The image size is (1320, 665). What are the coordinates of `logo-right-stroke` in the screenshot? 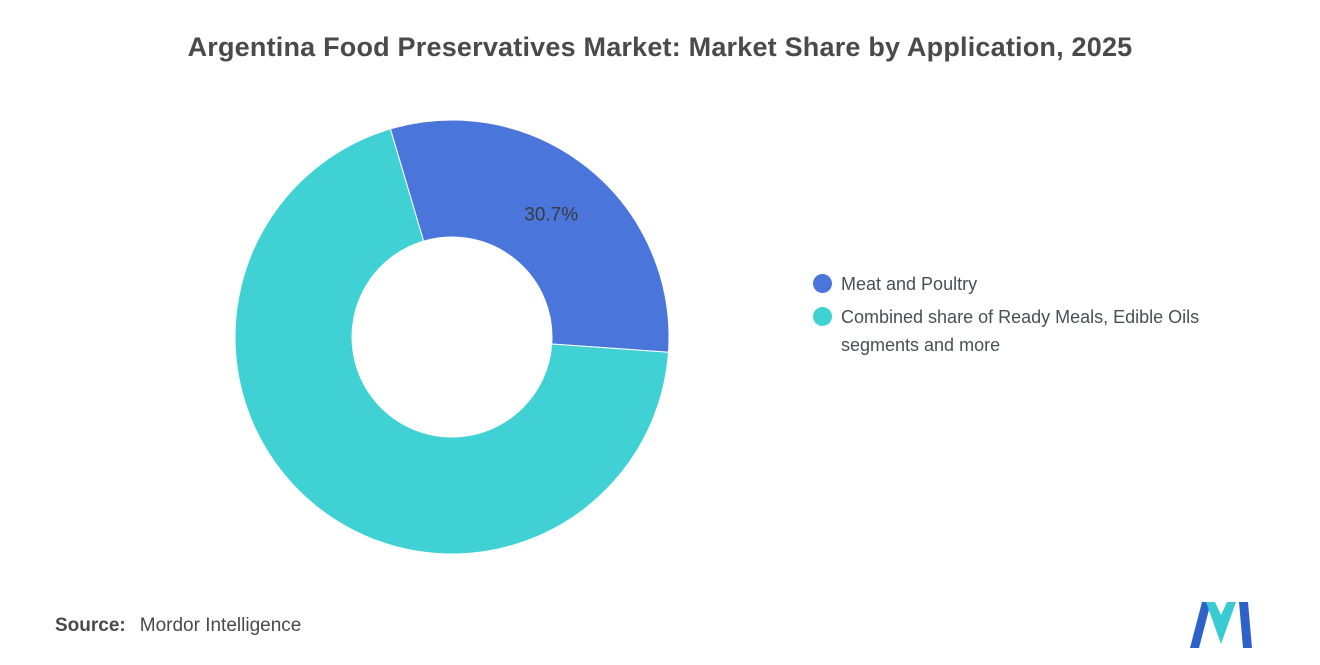 It's located at (1245, 625).